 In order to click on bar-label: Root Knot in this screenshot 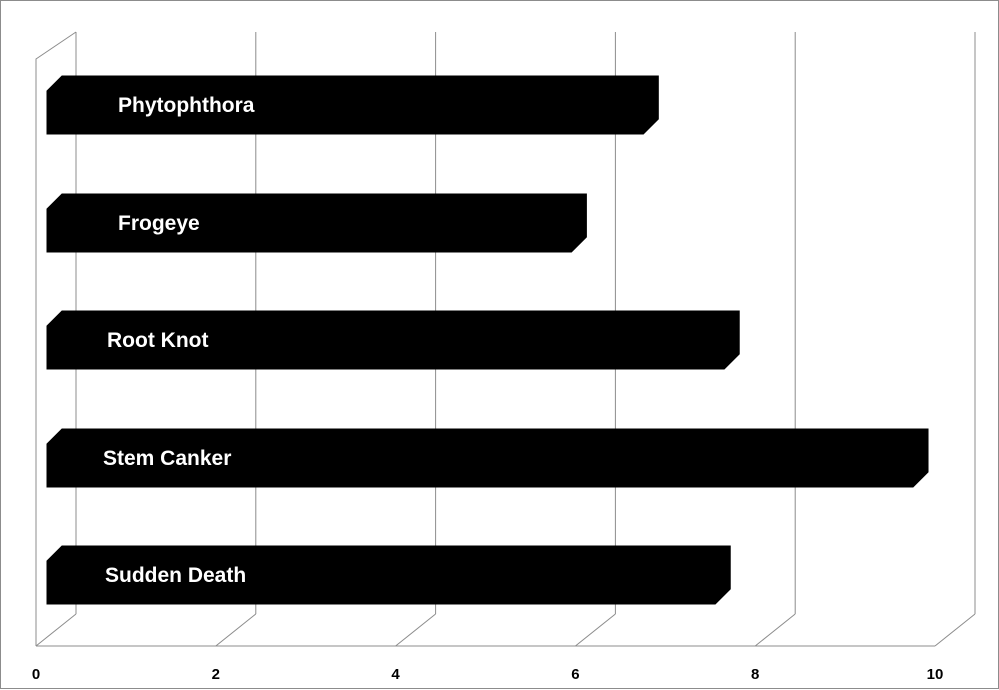, I will do `click(157, 340)`.